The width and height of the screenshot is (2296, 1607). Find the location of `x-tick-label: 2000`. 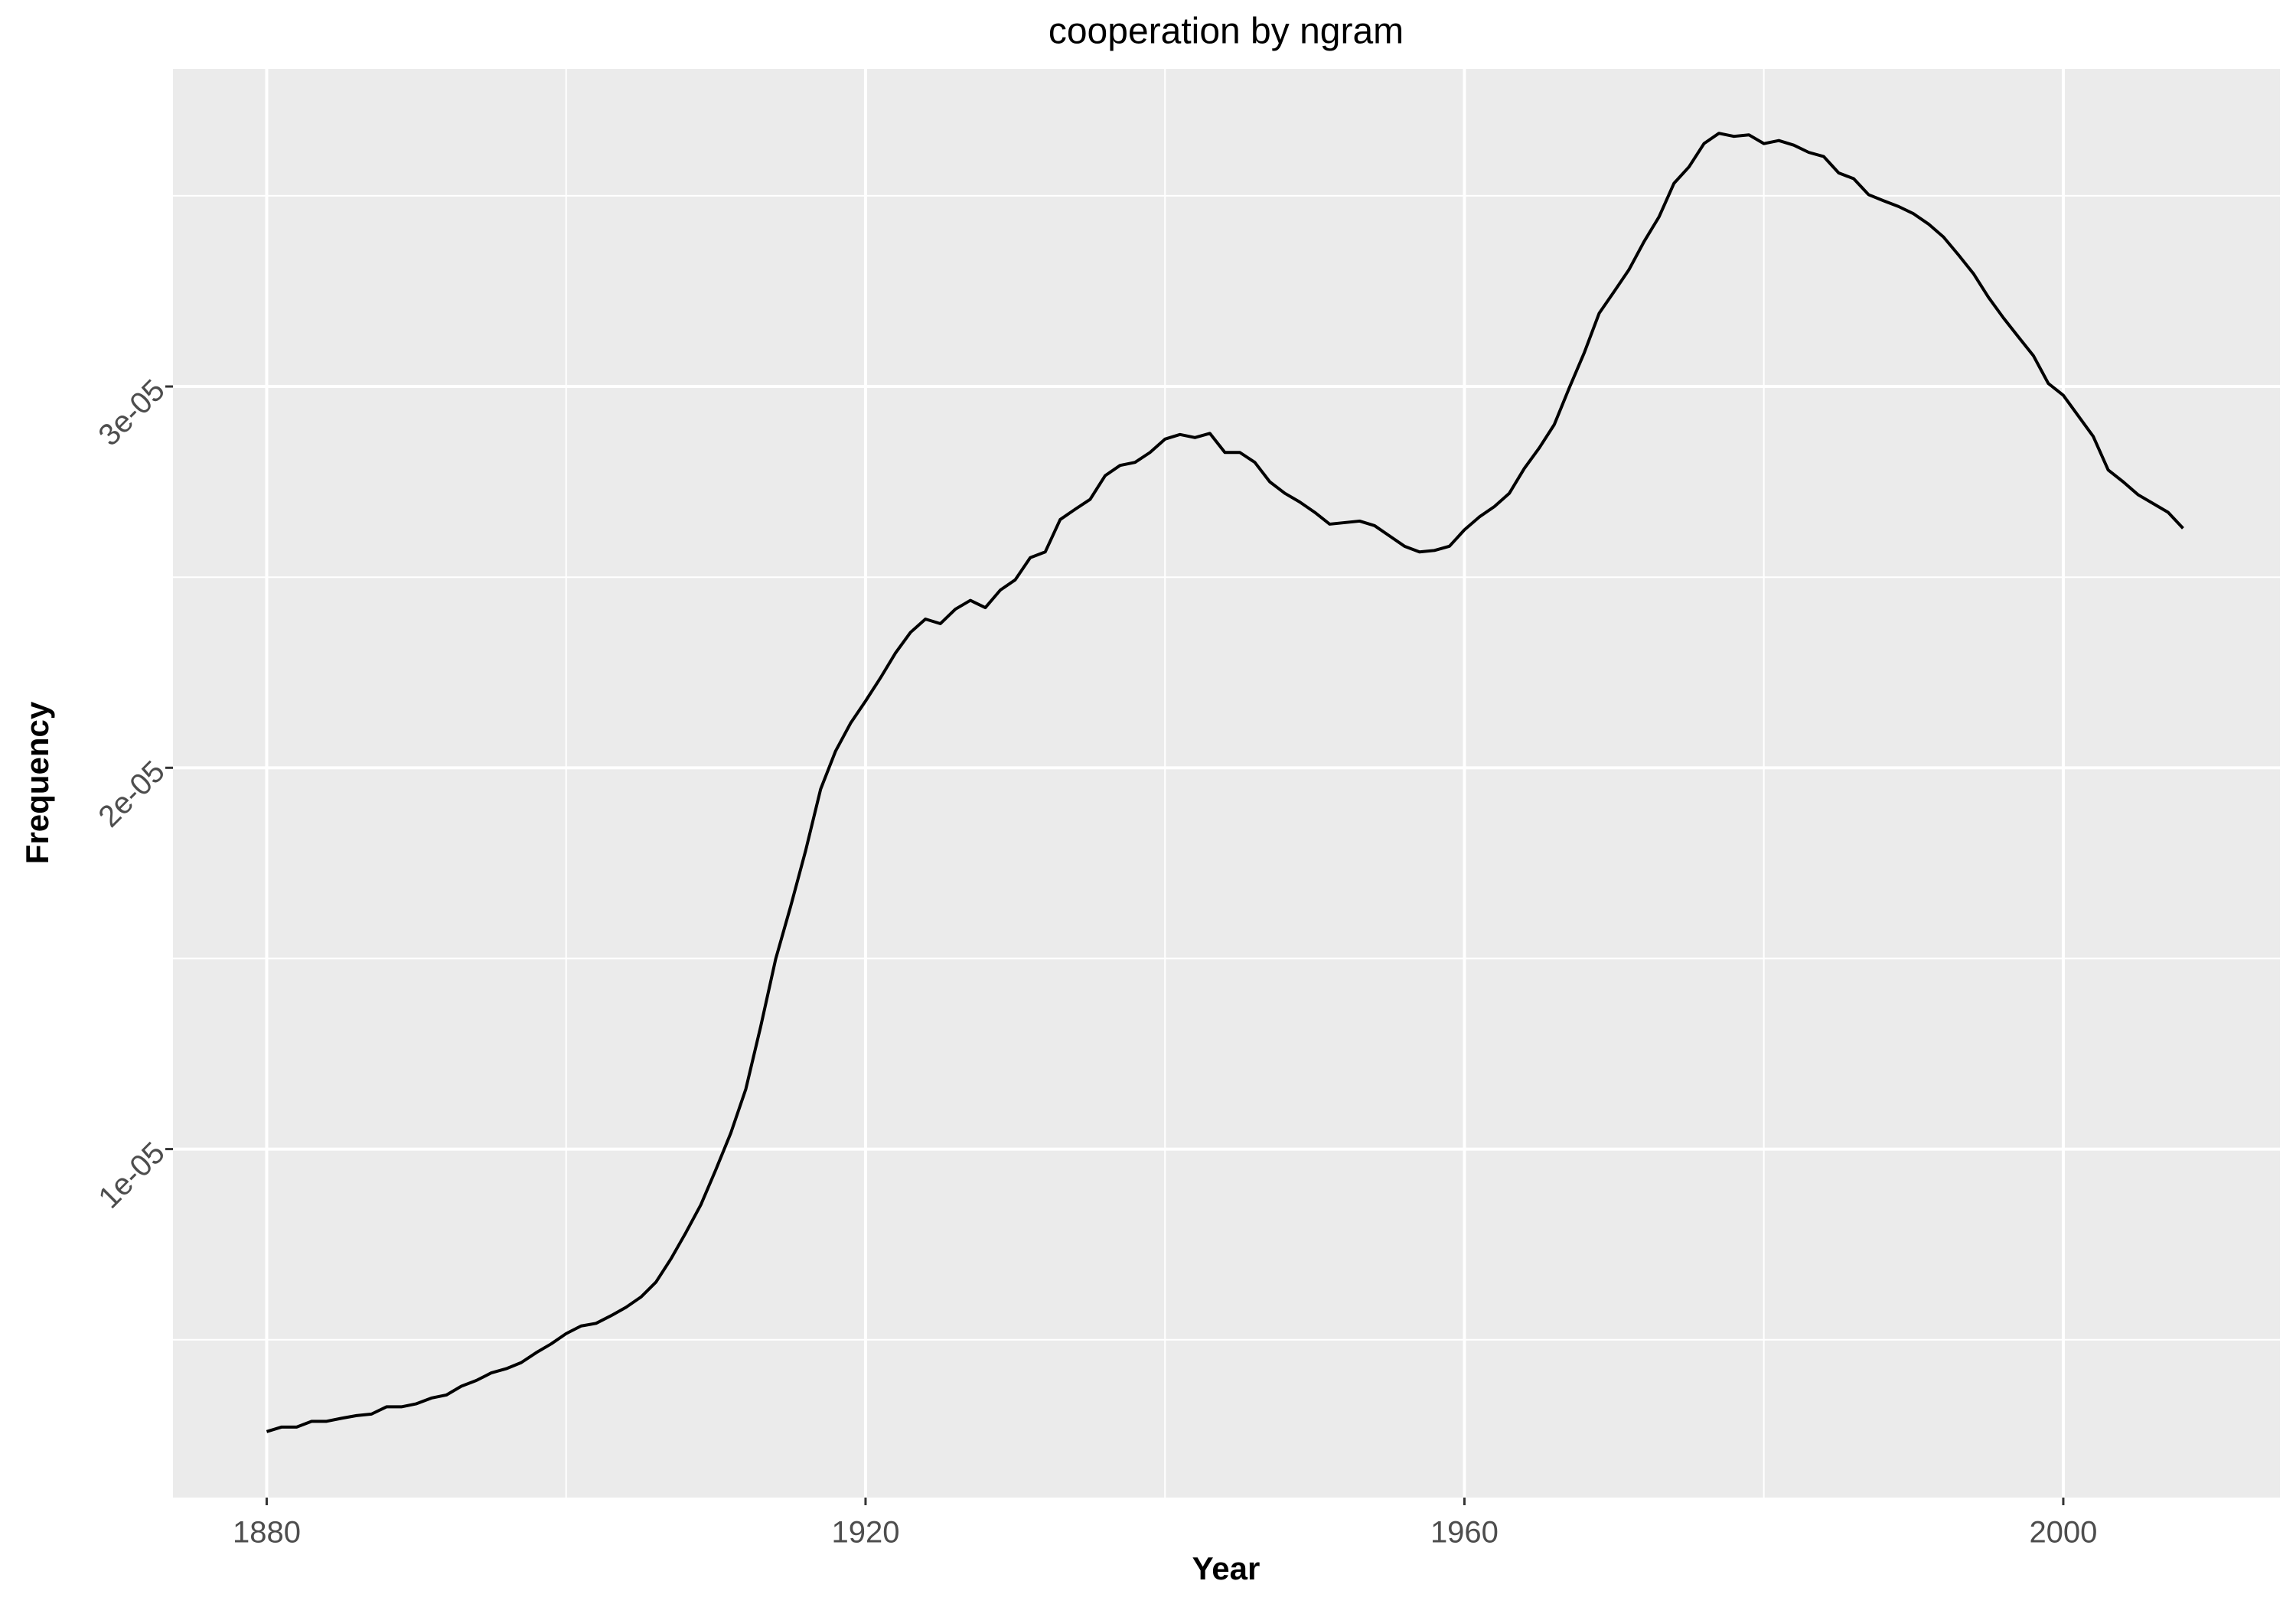

x-tick-label: 2000 is located at coordinates (2063, 1533).